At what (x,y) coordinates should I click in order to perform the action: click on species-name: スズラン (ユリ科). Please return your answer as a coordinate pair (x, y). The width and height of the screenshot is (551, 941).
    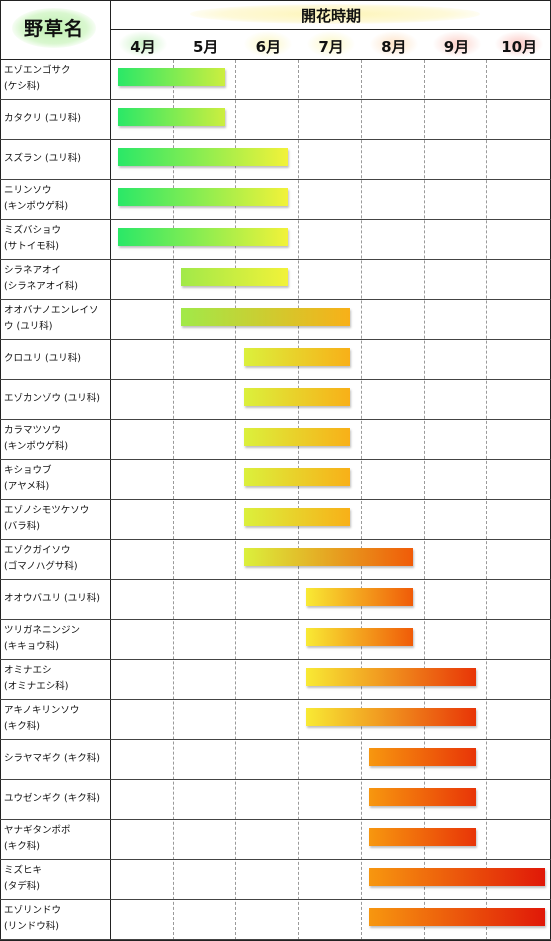
    Looking at the image, I should click on (56, 159).